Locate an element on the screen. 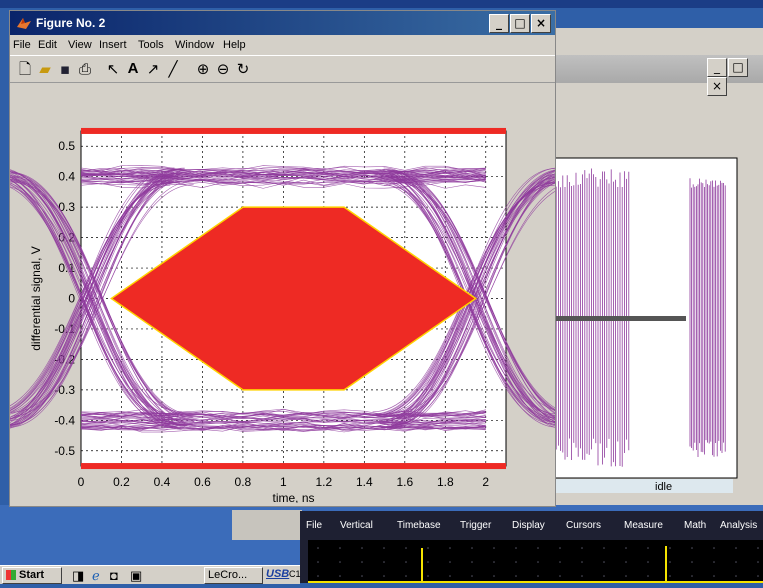  background-panel is located at coordinates (267, 525).